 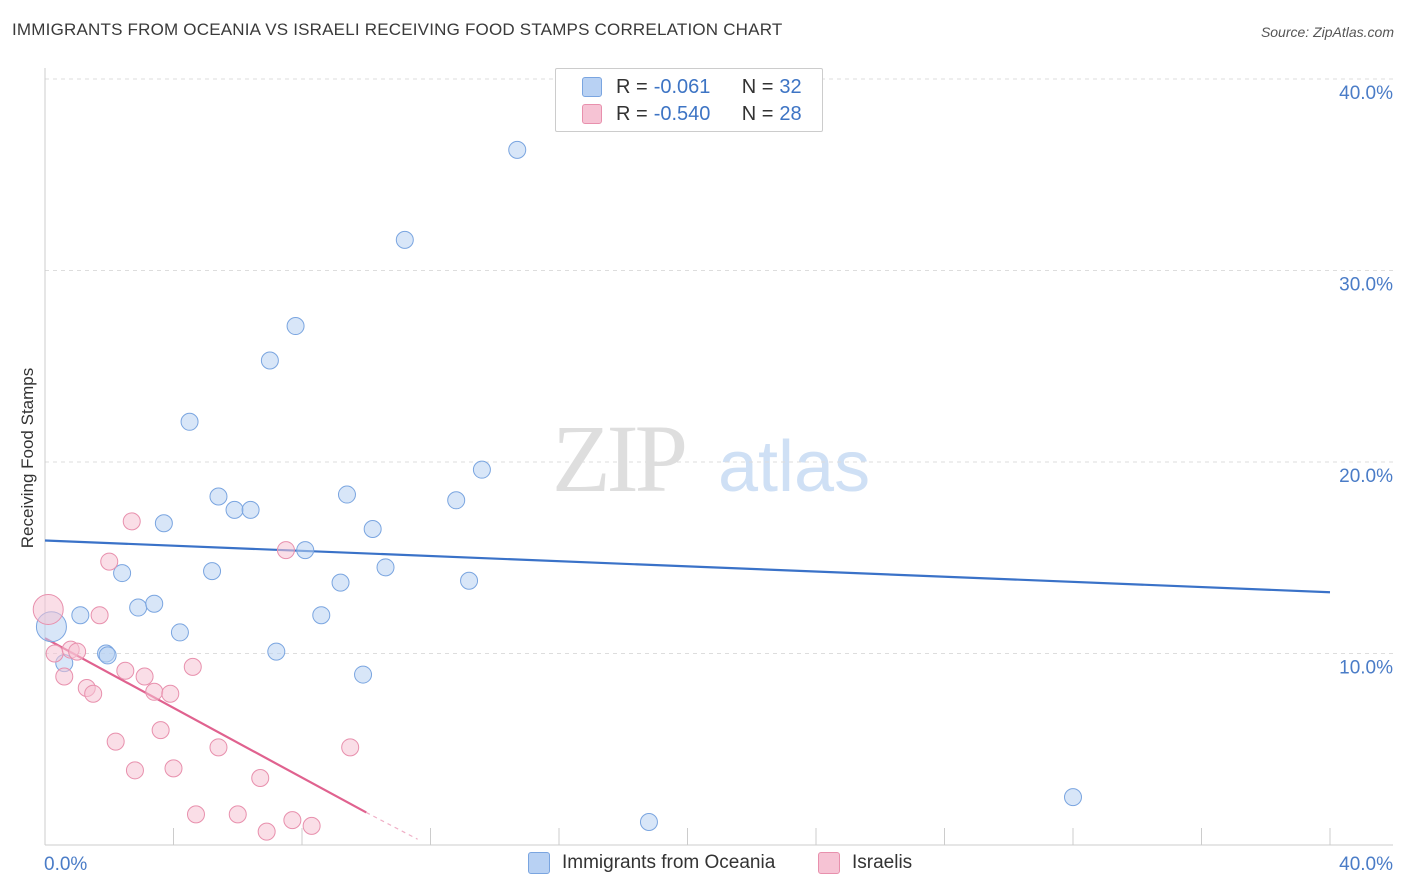 What do you see at coordinates (669, 862) in the screenshot?
I see `legend-label-oceania: Immigrants from Oceania` at bounding box center [669, 862].